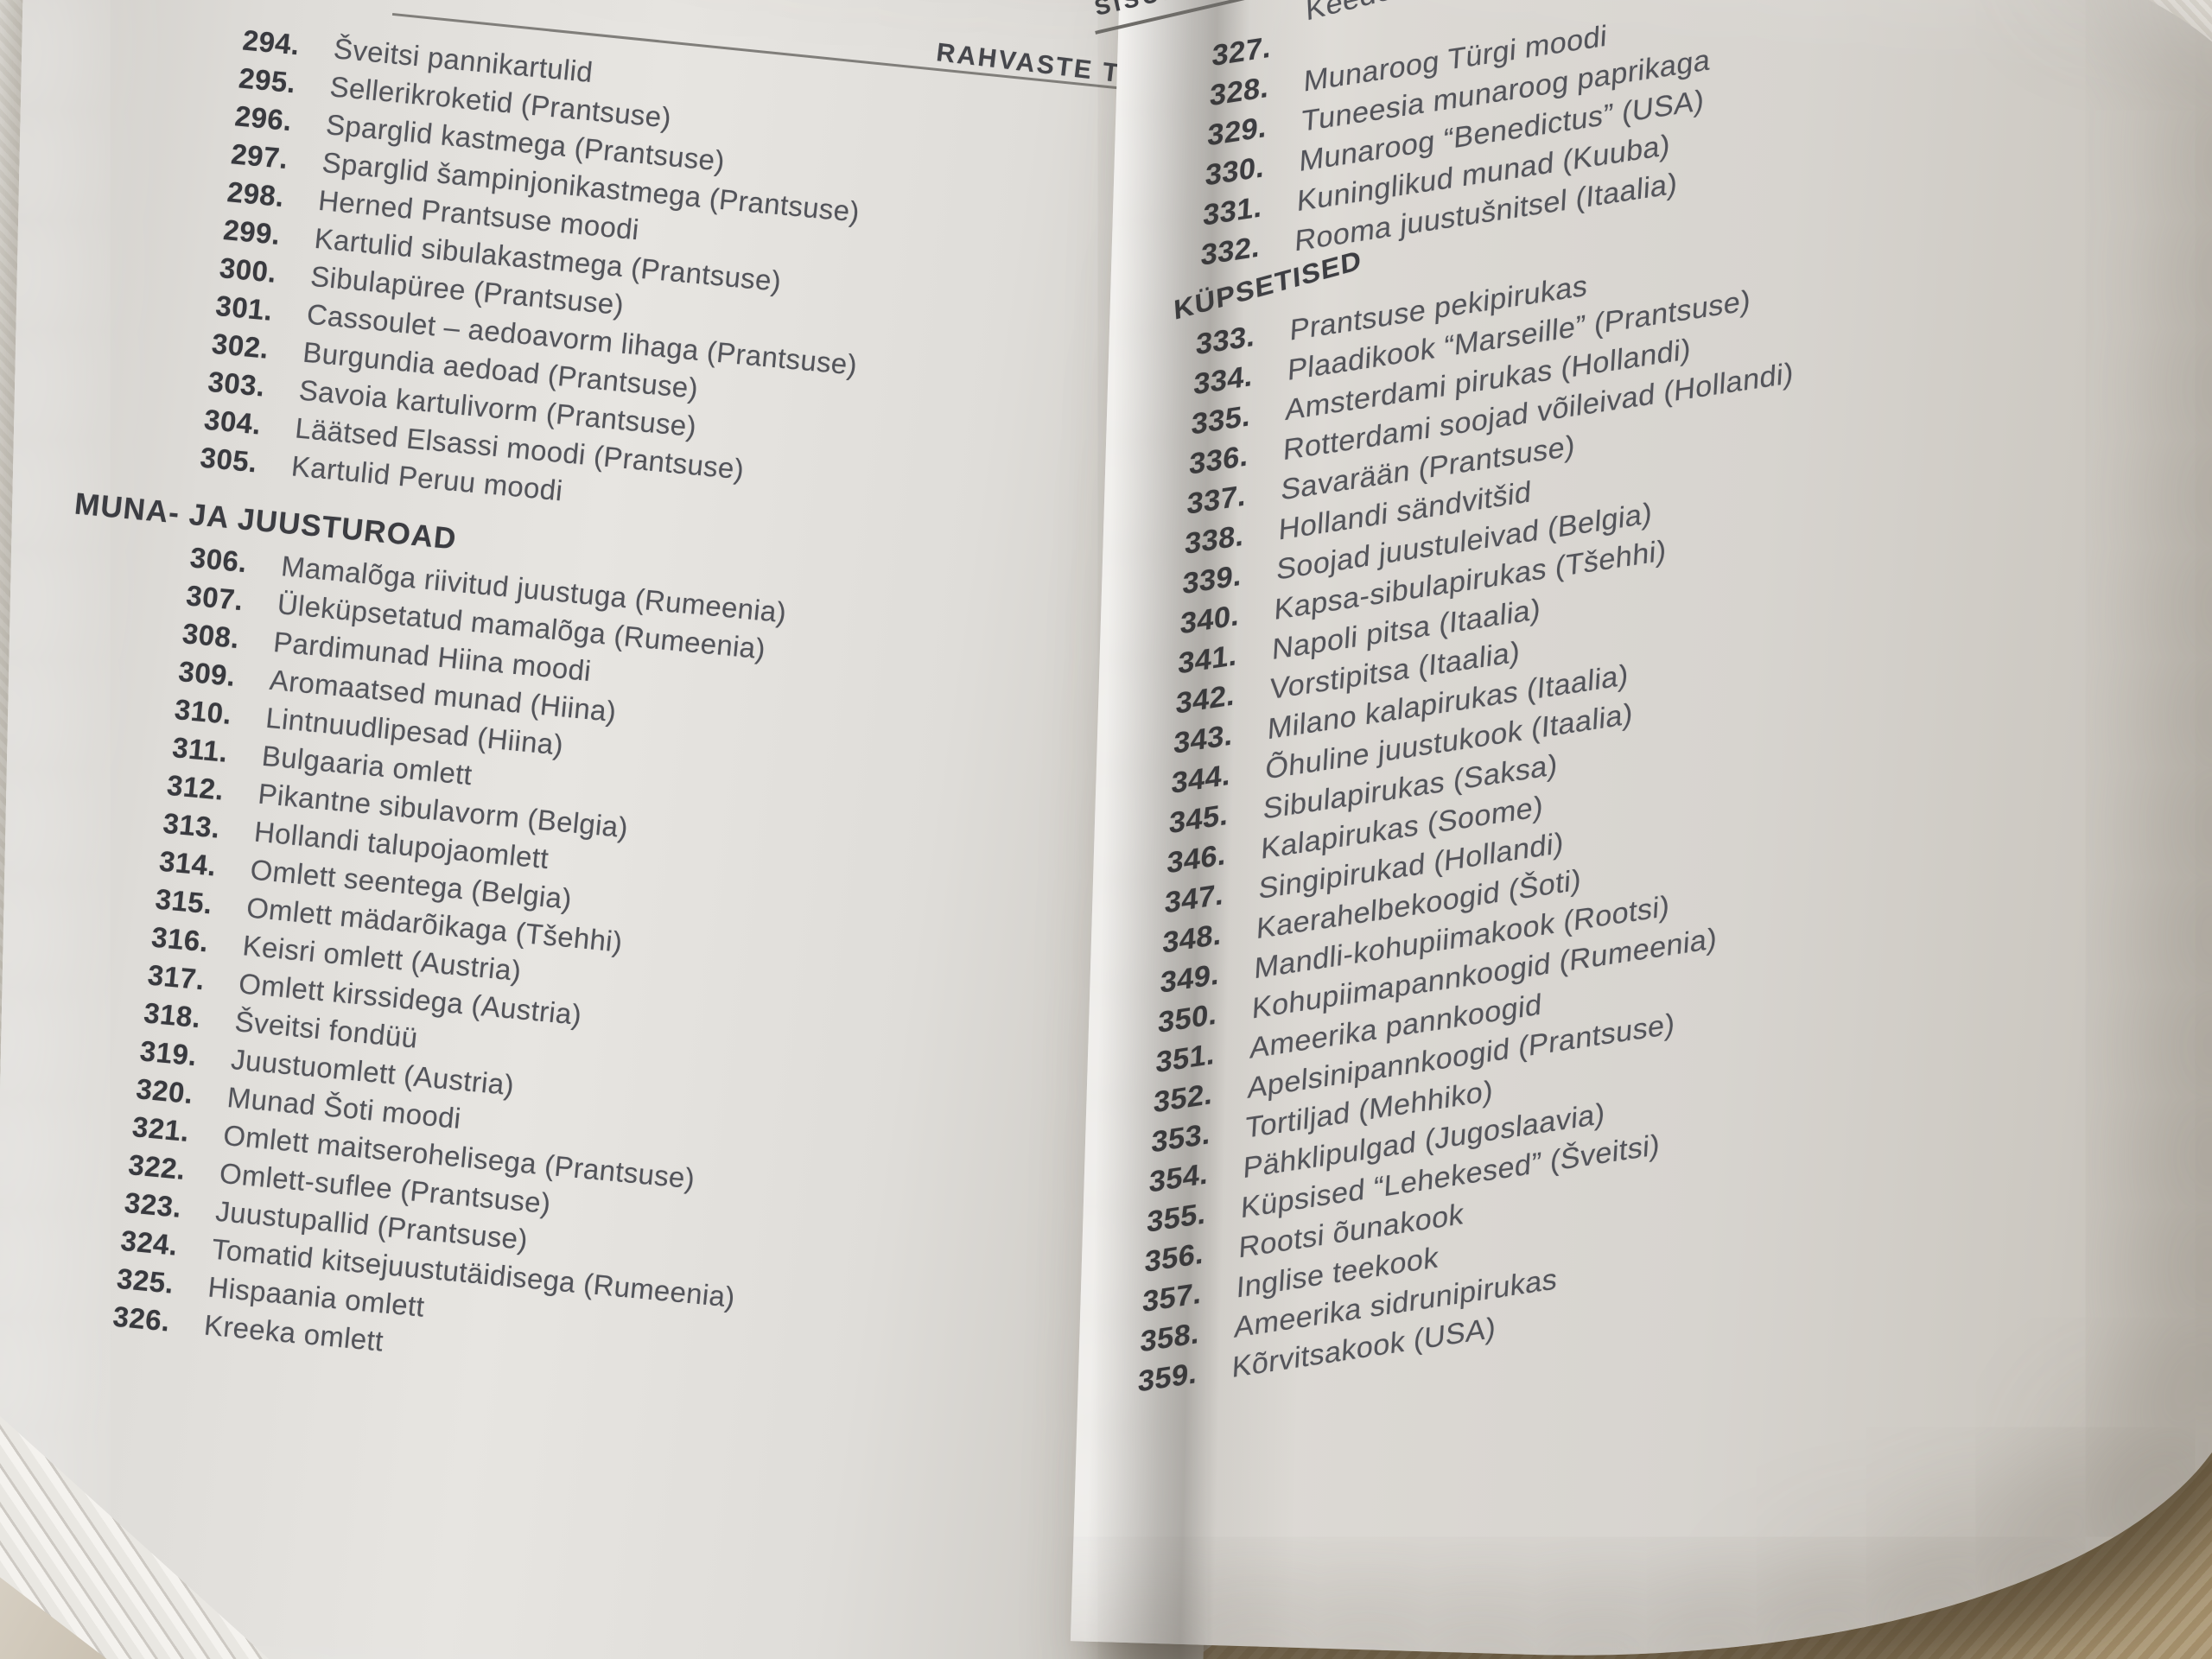 Image resolution: width=2212 pixels, height=1659 pixels. I want to click on toc-entry-number: 333., so click(1225, 340).